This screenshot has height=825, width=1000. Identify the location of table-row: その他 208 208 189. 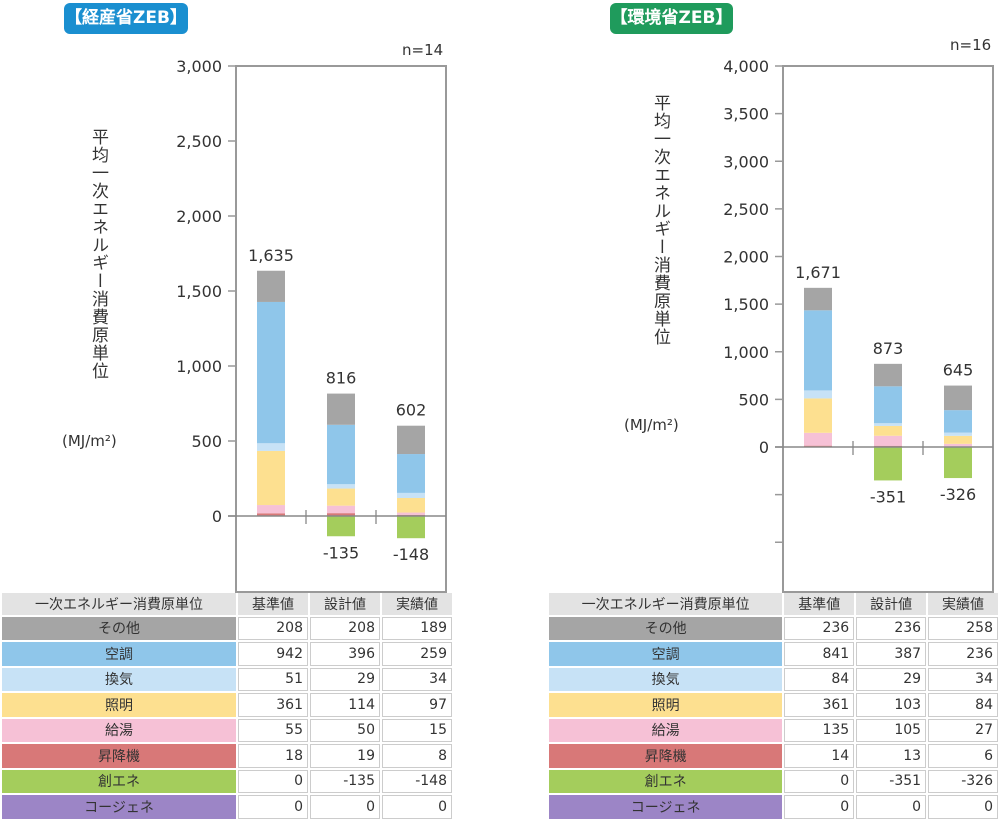
(227, 628).